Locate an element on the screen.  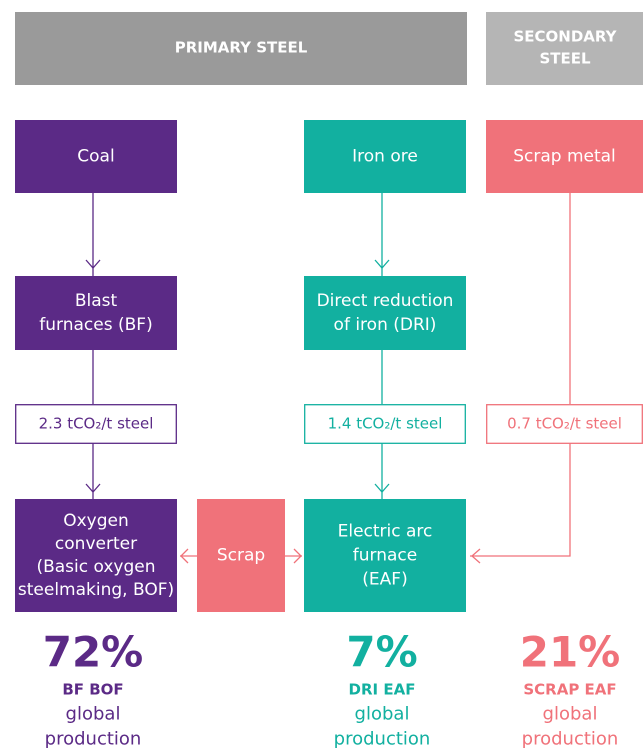
emission-label: 2.3 tCO₂/t steel is located at coordinates (96, 424).